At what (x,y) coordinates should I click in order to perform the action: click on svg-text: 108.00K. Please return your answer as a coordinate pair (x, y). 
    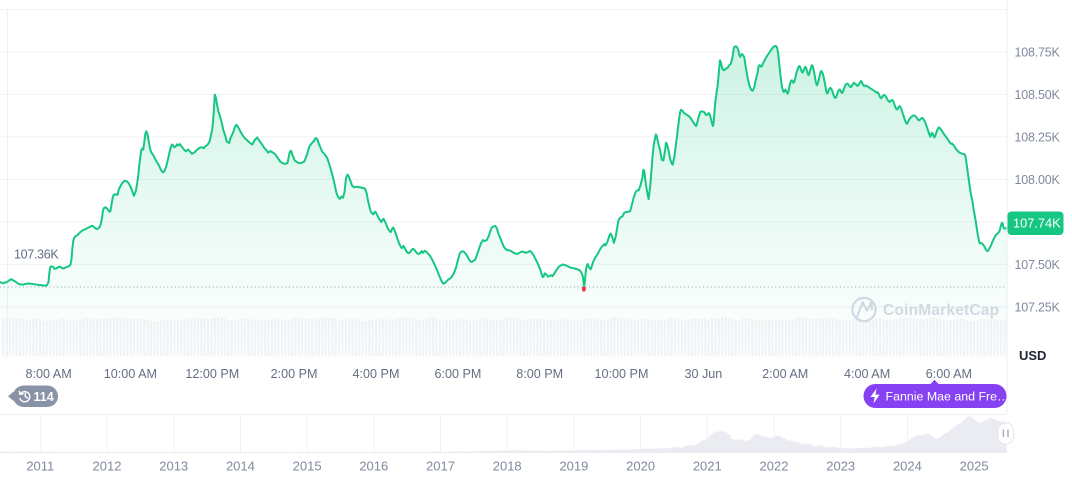
    Looking at the image, I should click on (1038, 180).